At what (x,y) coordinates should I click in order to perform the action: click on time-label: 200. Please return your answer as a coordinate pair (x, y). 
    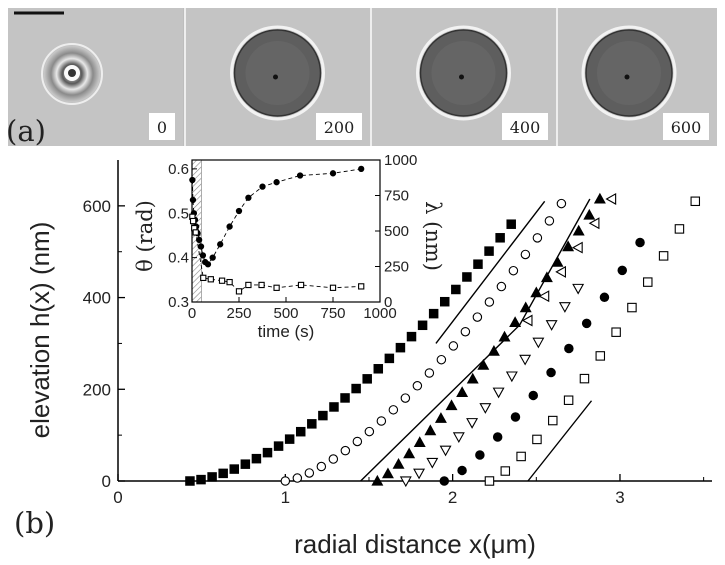
    Looking at the image, I should click on (339, 127).